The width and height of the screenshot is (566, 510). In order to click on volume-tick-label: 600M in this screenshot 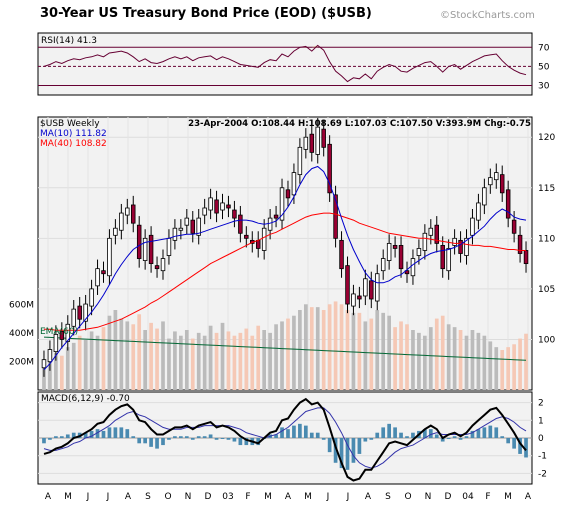, I will do `click(21, 305)`.